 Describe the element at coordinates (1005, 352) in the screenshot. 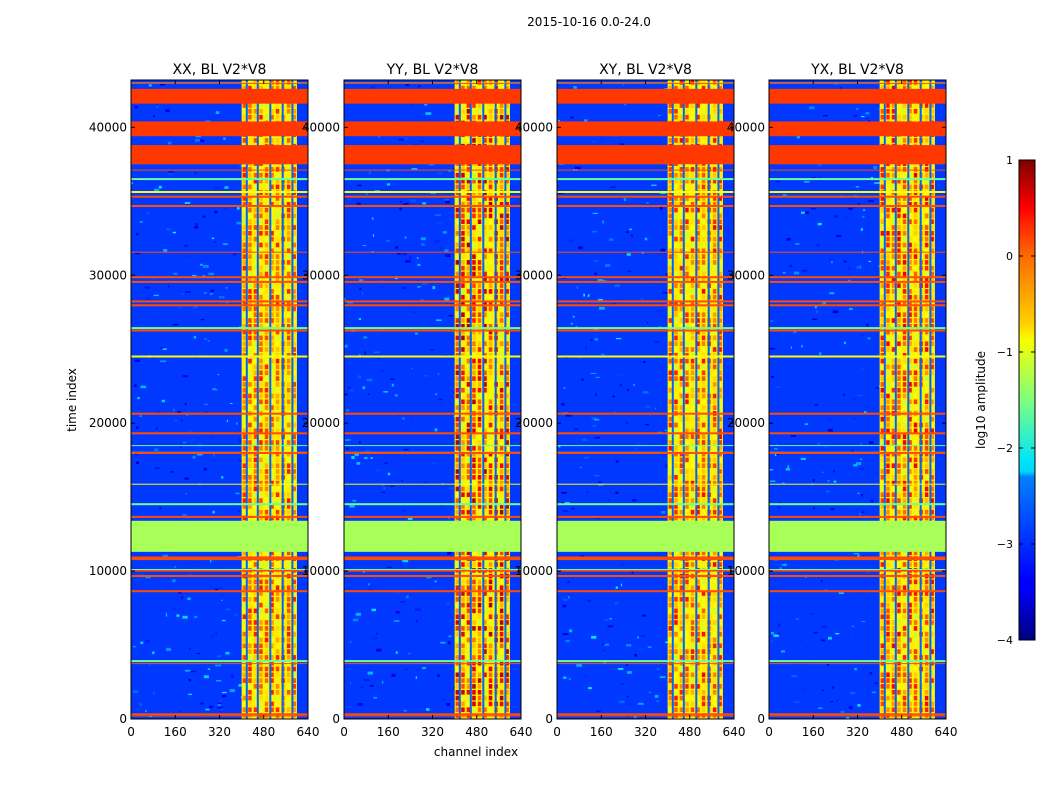

I see `colorbar-tick-label: −1` at that location.